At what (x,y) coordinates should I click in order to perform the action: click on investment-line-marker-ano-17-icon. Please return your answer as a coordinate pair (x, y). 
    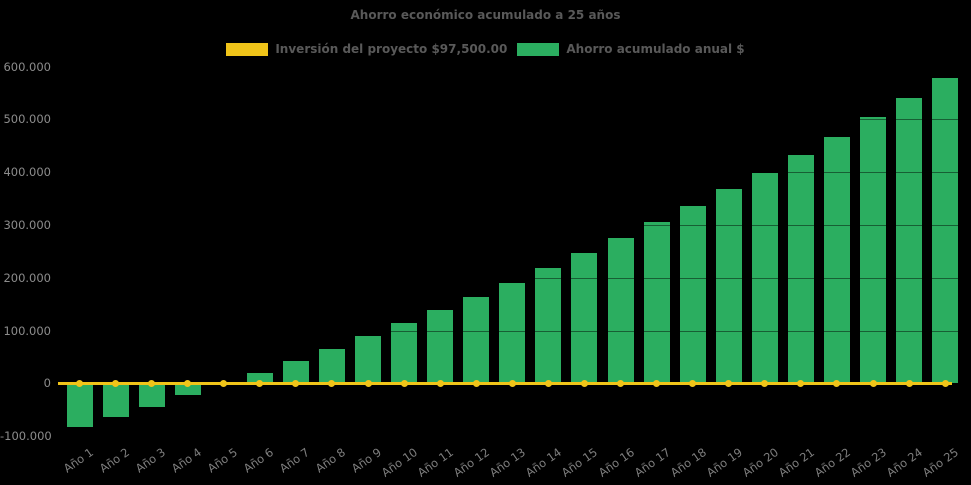
    Looking at the image, I should click on (657, 383).